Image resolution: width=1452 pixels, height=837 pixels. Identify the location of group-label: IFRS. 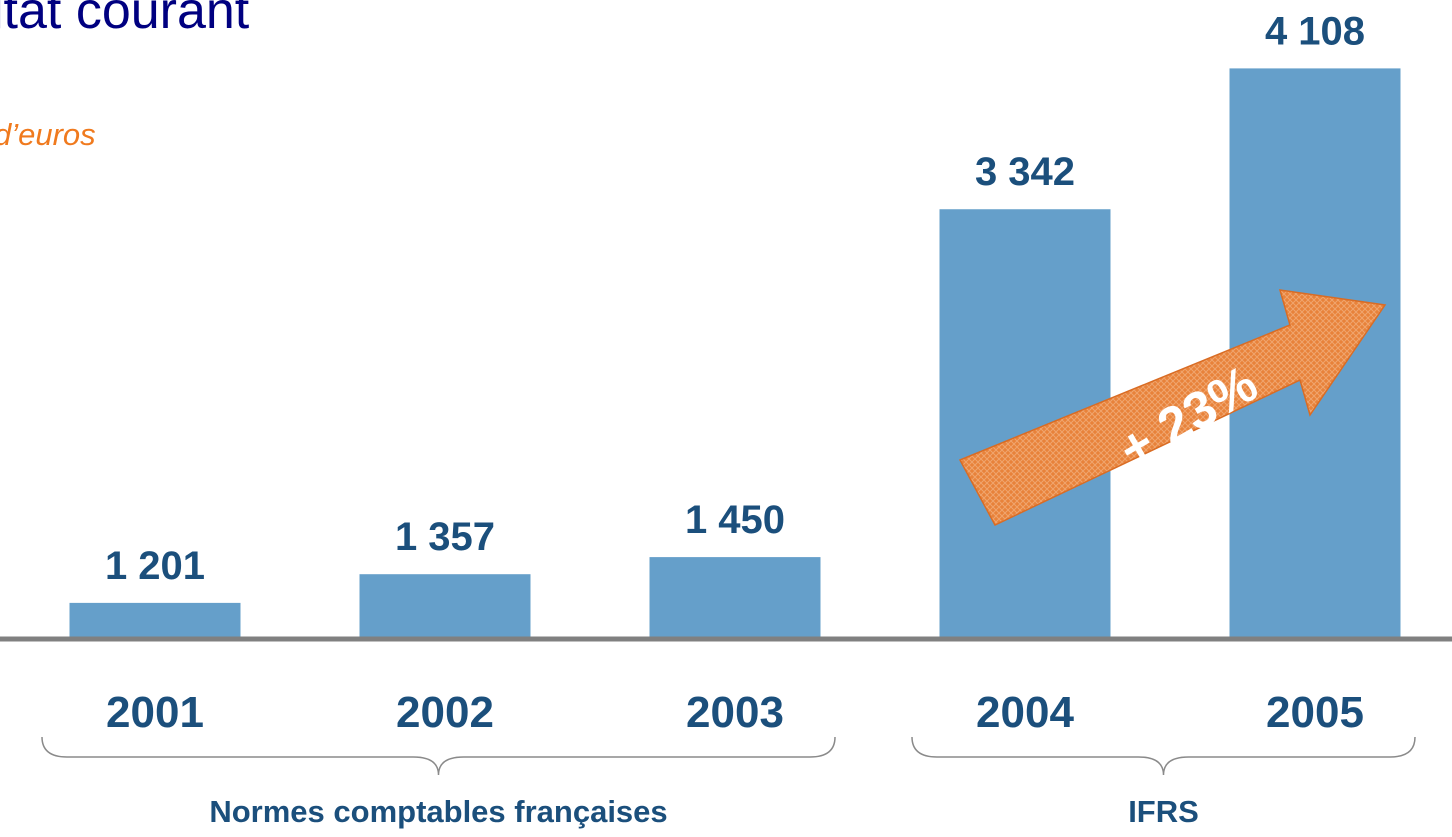
(1163, 811).